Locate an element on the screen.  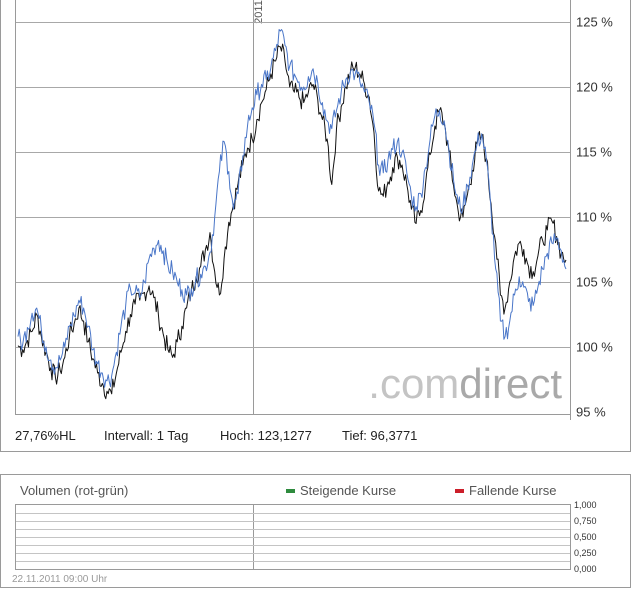
stat-interval: Intervall: 1 Tag is located at coordinates (146, 435).